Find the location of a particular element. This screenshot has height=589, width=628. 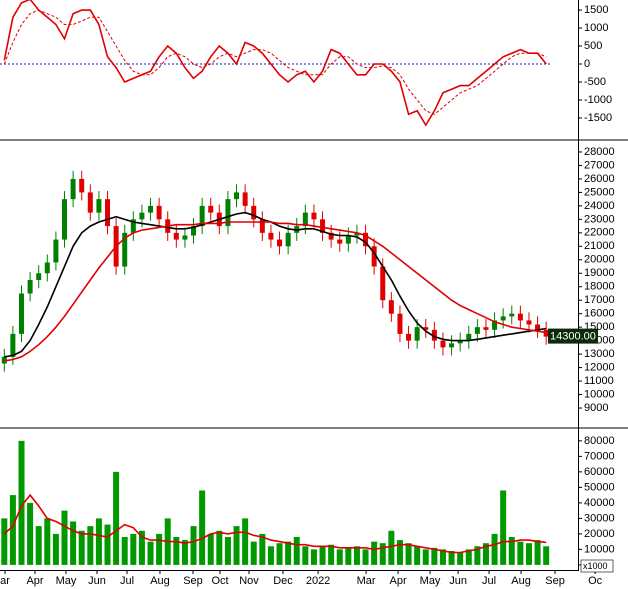

x-tick-label: Oc is located at coordinates (595, 581).